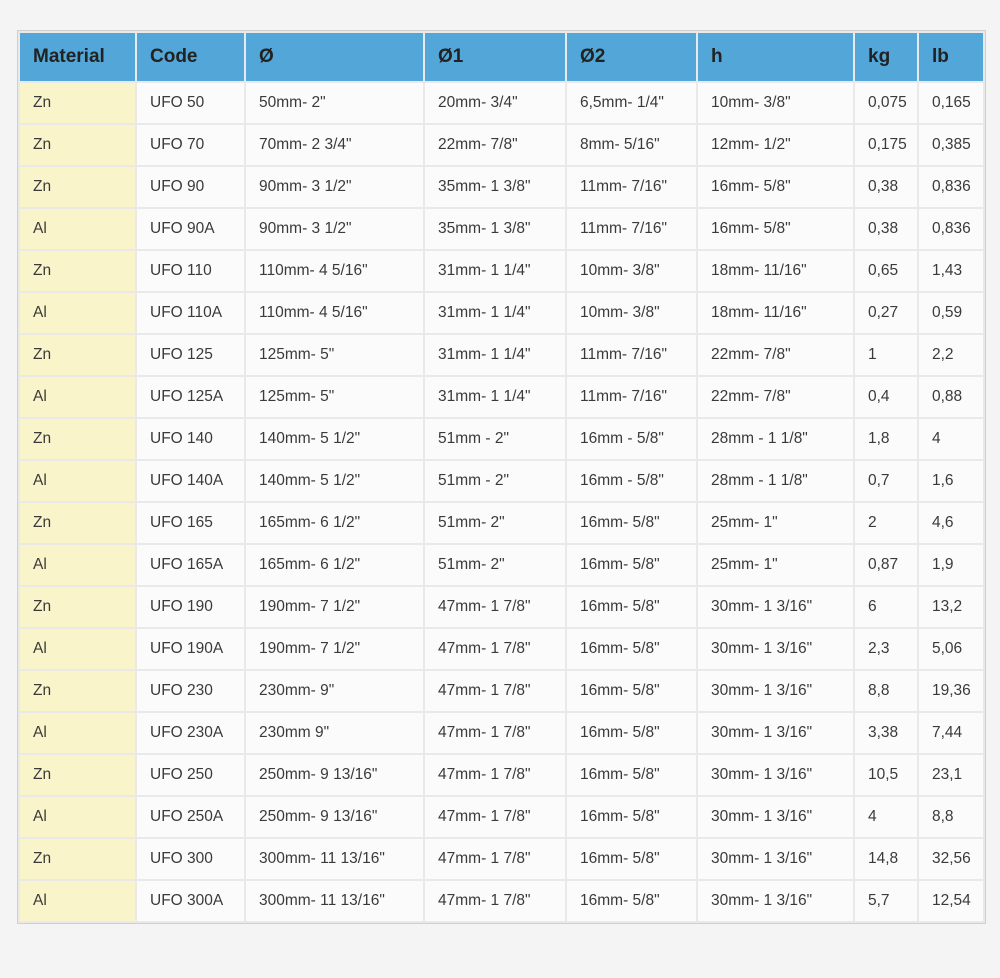 This screenshot has height=978, width=1000. Describe the element at coordinates (951, 271) in the screenshot. I see `cell-lb: 1,43` at that location.